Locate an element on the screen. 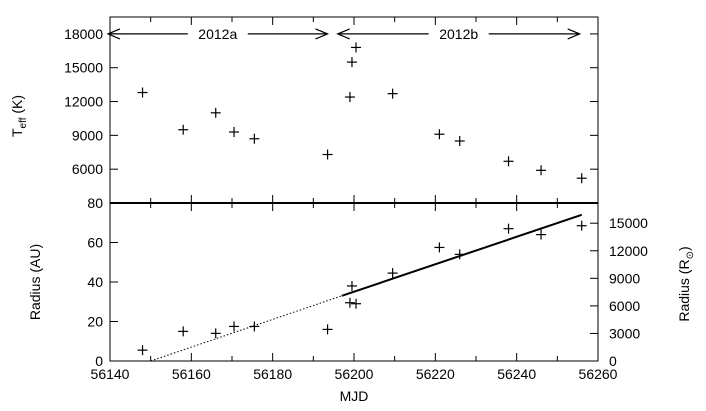  xtick-label: 56160 is located at coordinates (191, 374).